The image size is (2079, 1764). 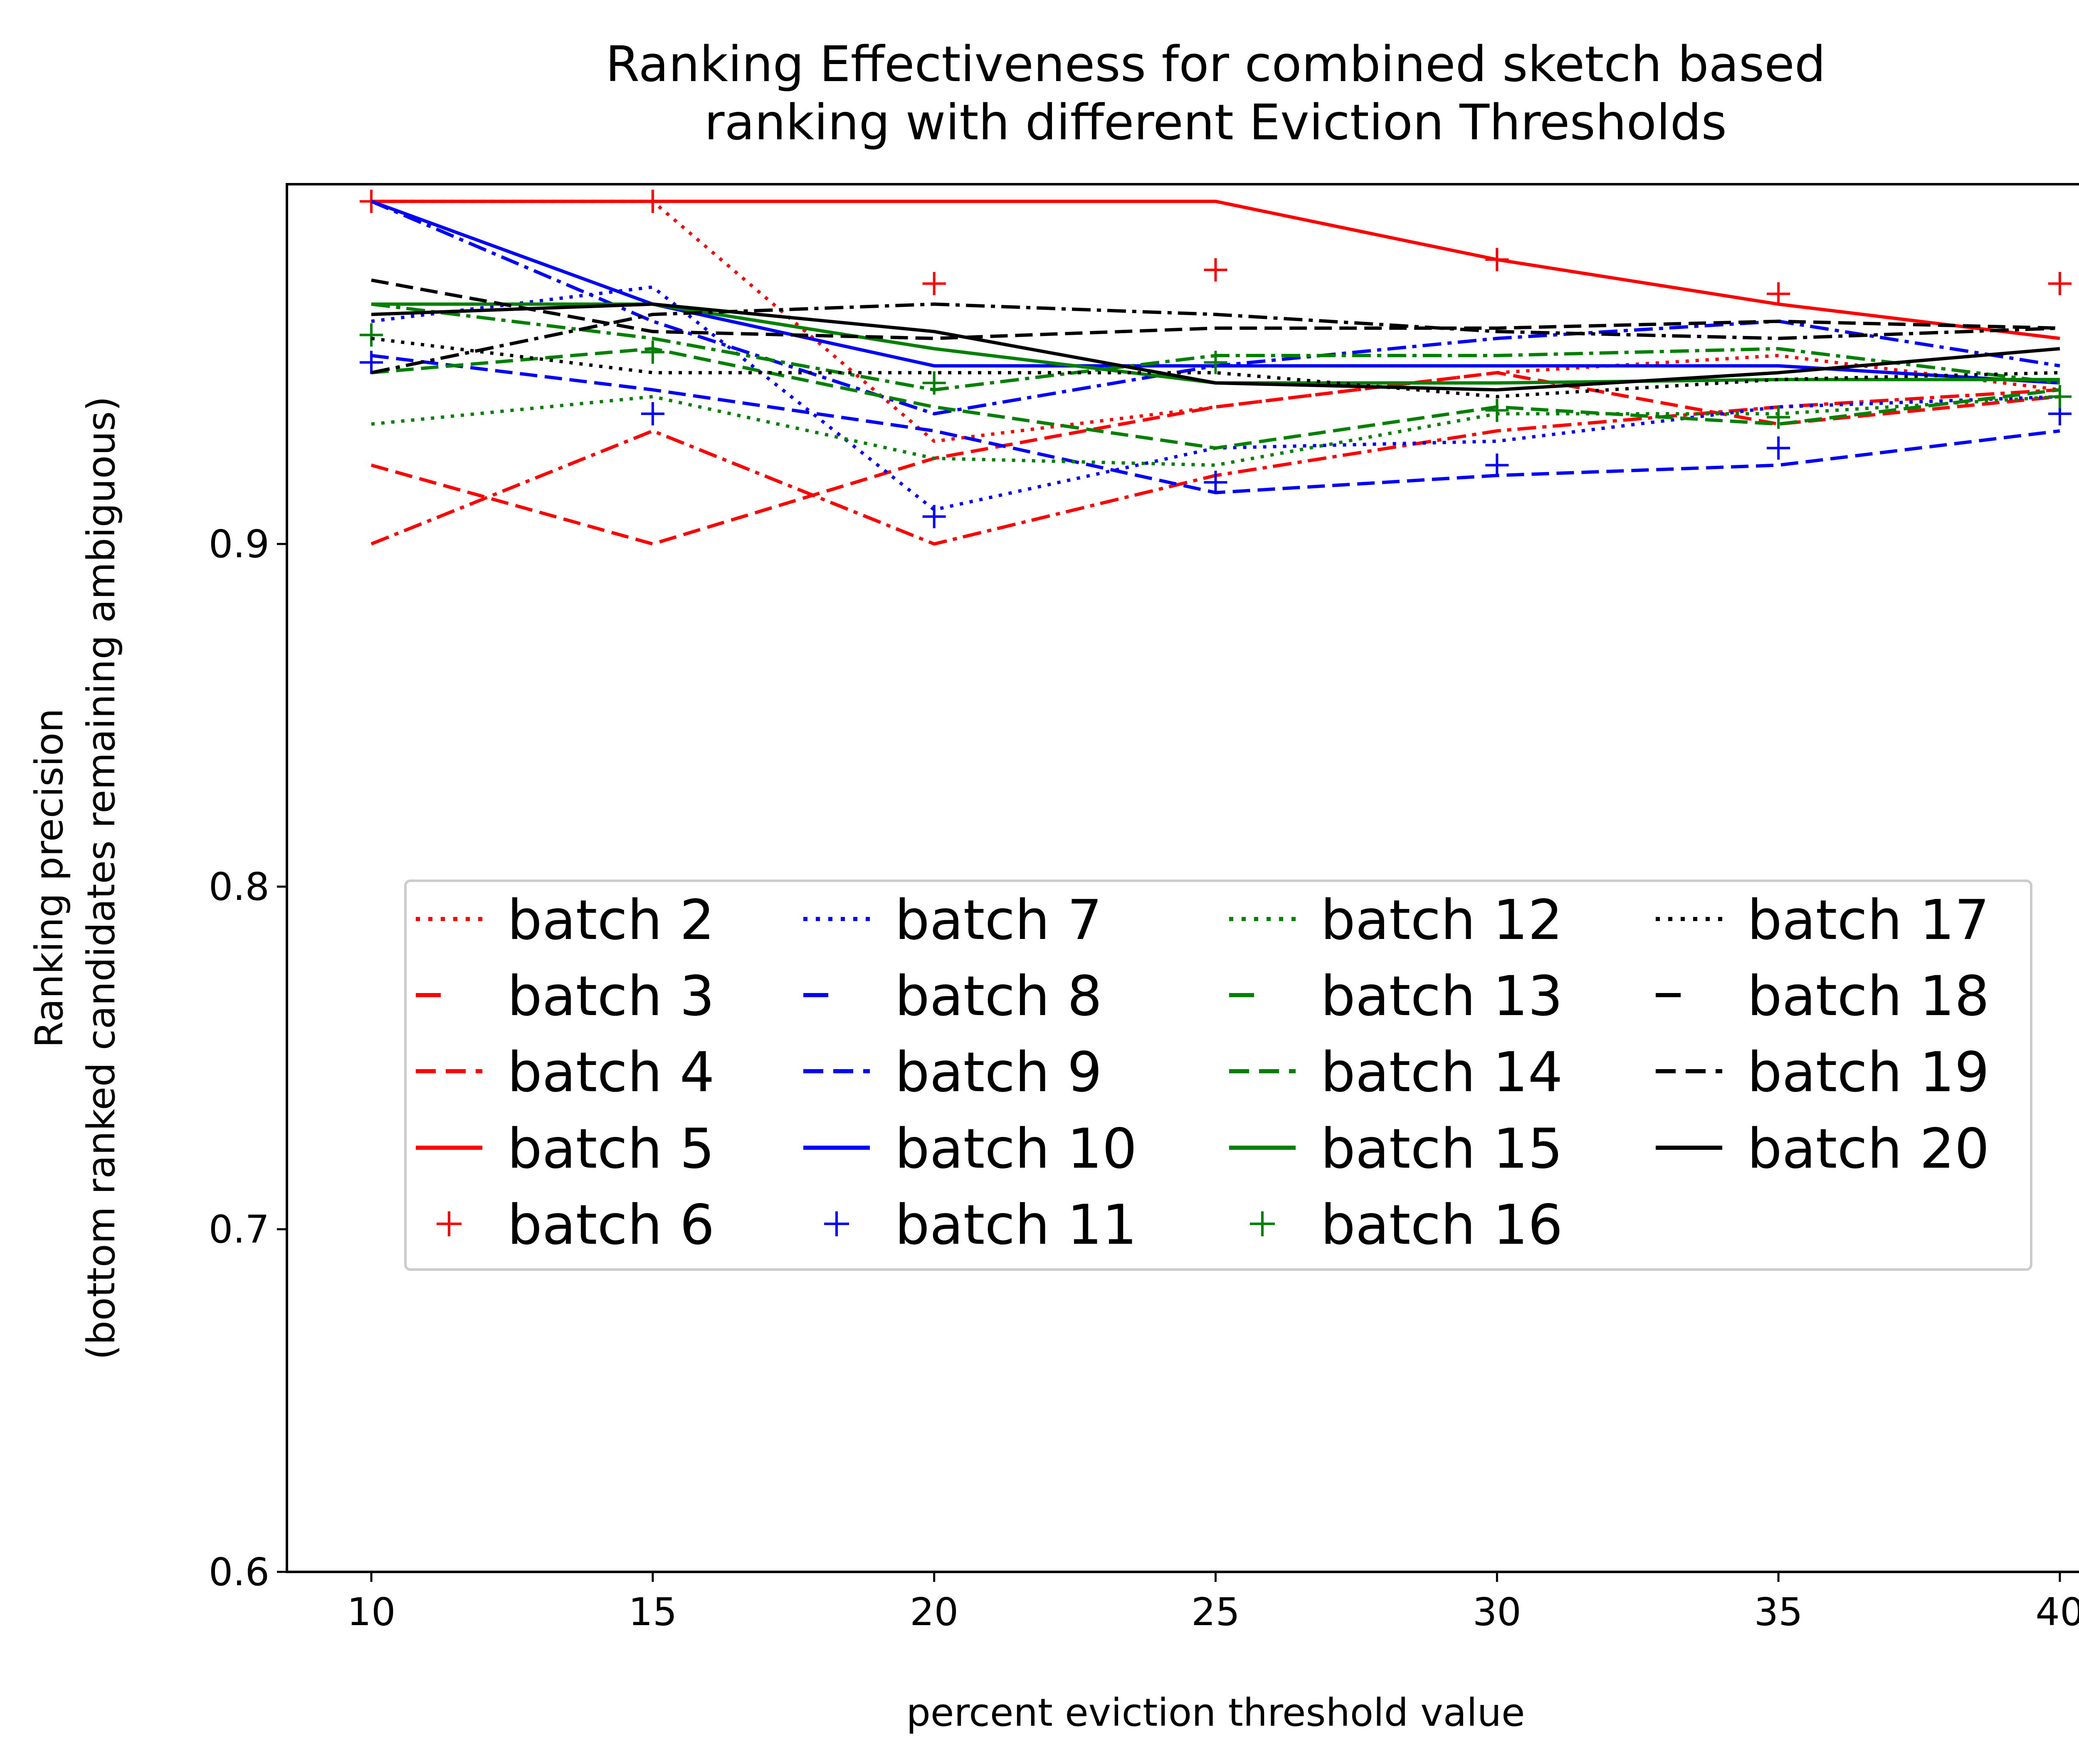 I want to click on legend-label: batch 7, so click(x=998, y=920).